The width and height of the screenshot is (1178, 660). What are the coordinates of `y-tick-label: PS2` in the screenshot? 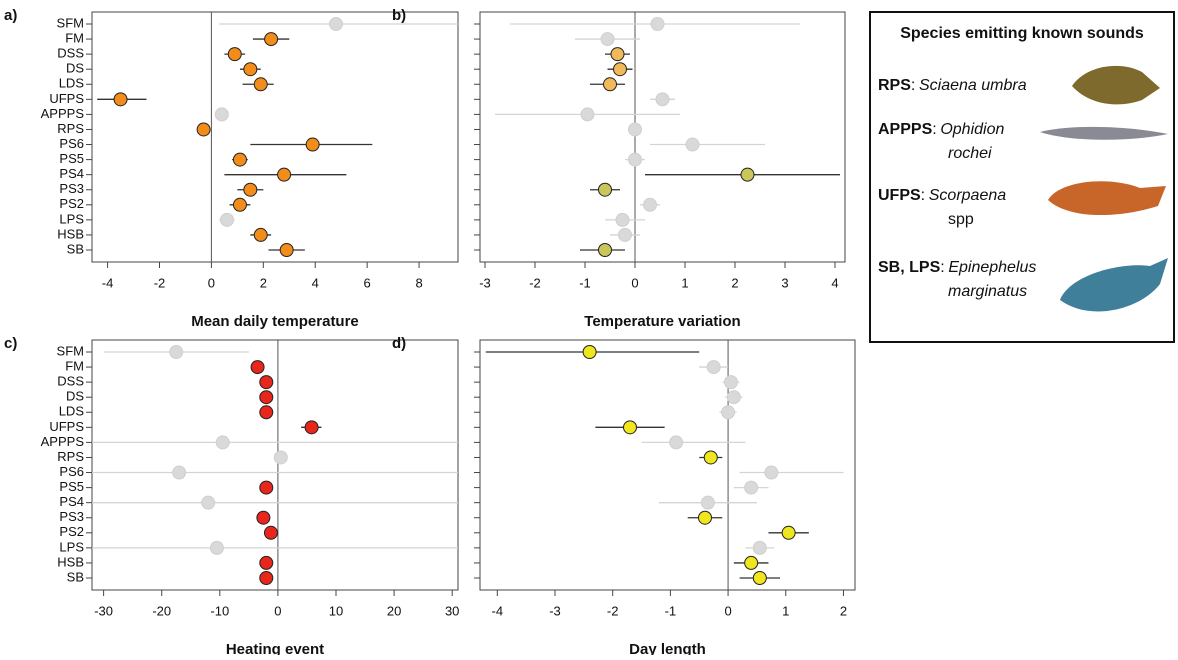 It's located at (71, 531).